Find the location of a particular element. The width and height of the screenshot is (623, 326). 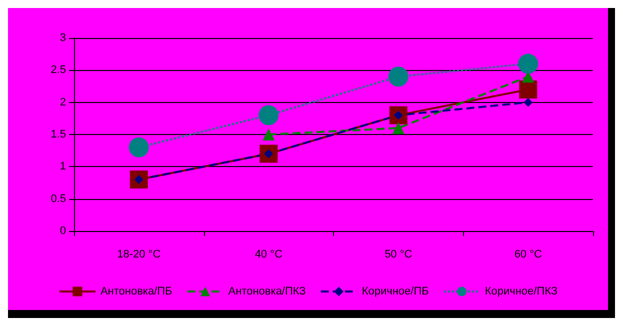

legend-label: Коричное/ПКЗ is located at coordinates (521, 292).